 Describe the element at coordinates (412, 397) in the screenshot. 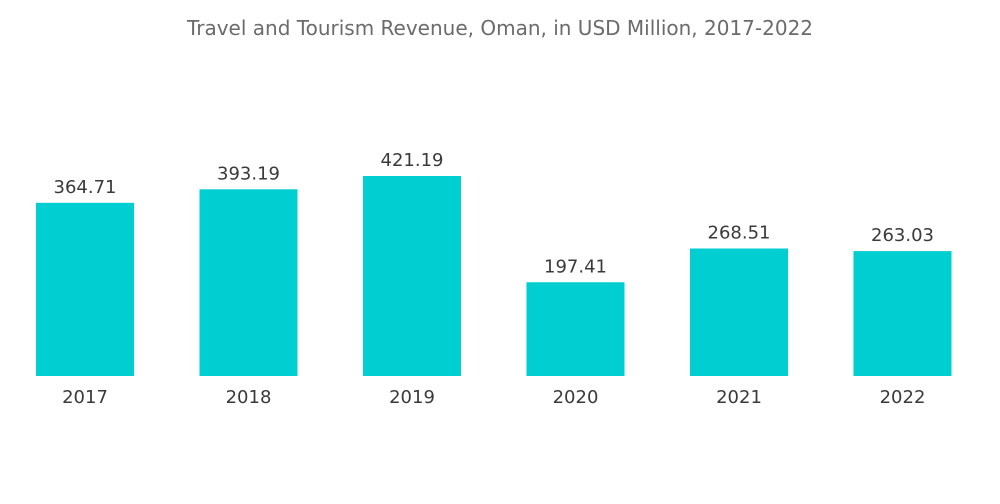

I see `x-tick-label-2019: 2019` at that location.